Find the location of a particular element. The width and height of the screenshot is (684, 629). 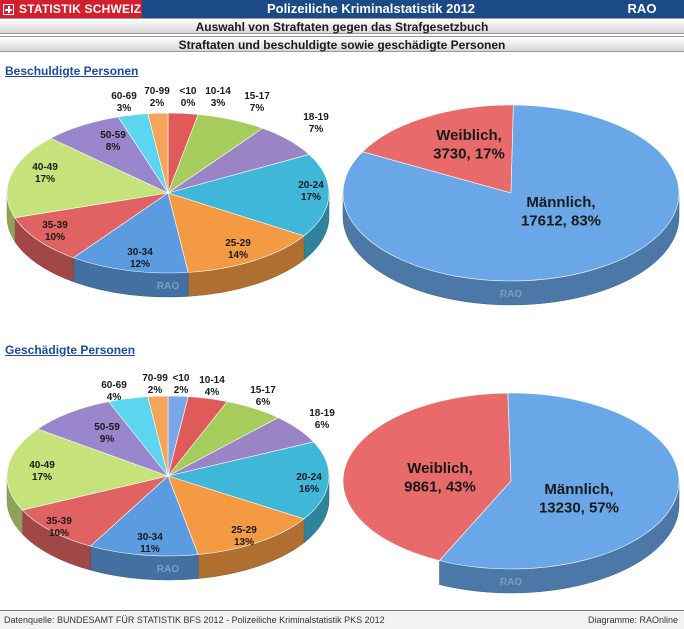

pie-beschuldigte-age-label-1014: 10-14 3% is located at coordinates (218, 97).